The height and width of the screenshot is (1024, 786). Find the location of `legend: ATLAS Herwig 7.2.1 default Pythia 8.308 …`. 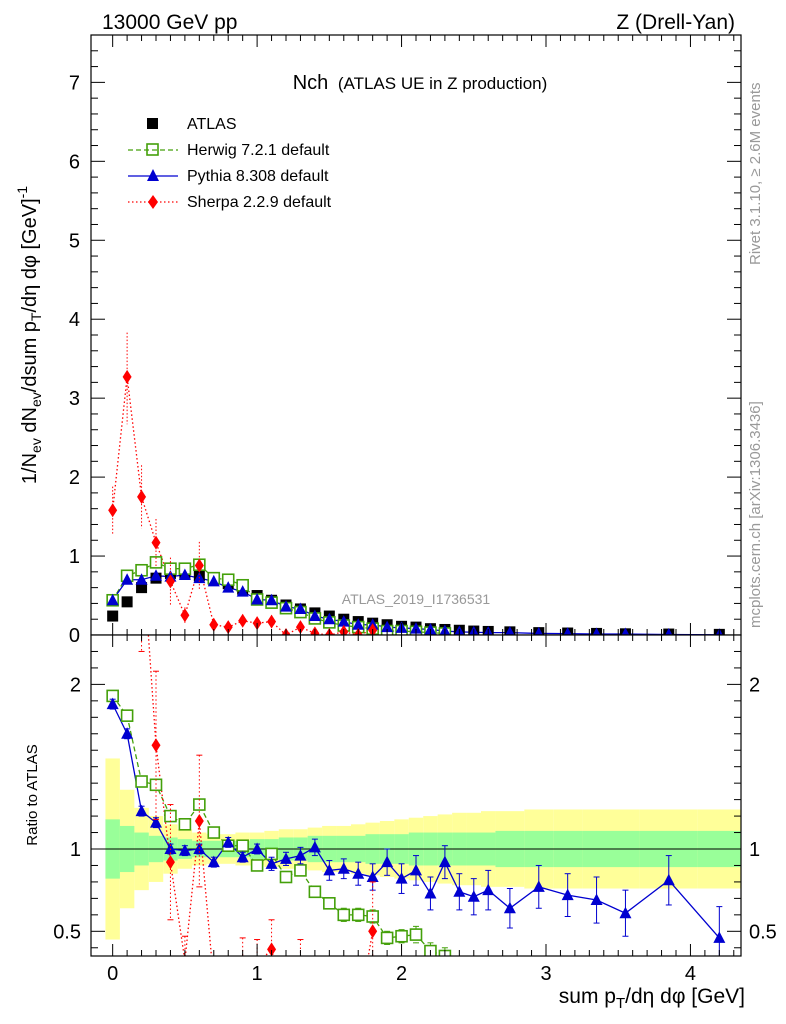

legend: ATLAS Herwig 7.2.1 default Pythia 8.308 … is located at coordinates (230, 163).